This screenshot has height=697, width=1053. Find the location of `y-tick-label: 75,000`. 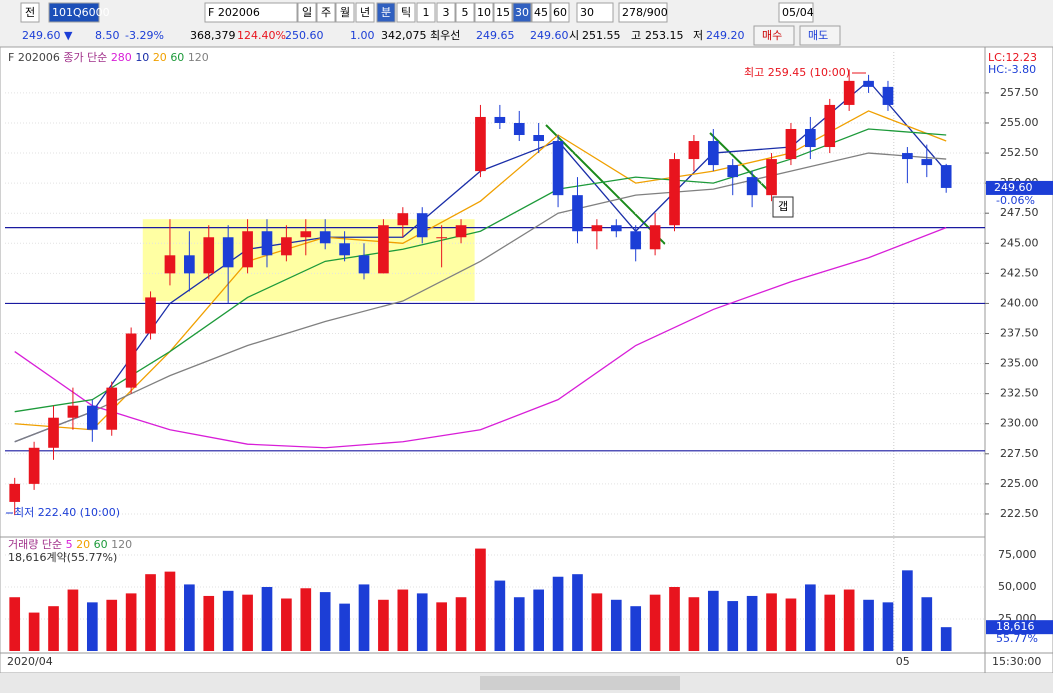

y-tick-label: 75,000 is located at coordinates (1017, 554).